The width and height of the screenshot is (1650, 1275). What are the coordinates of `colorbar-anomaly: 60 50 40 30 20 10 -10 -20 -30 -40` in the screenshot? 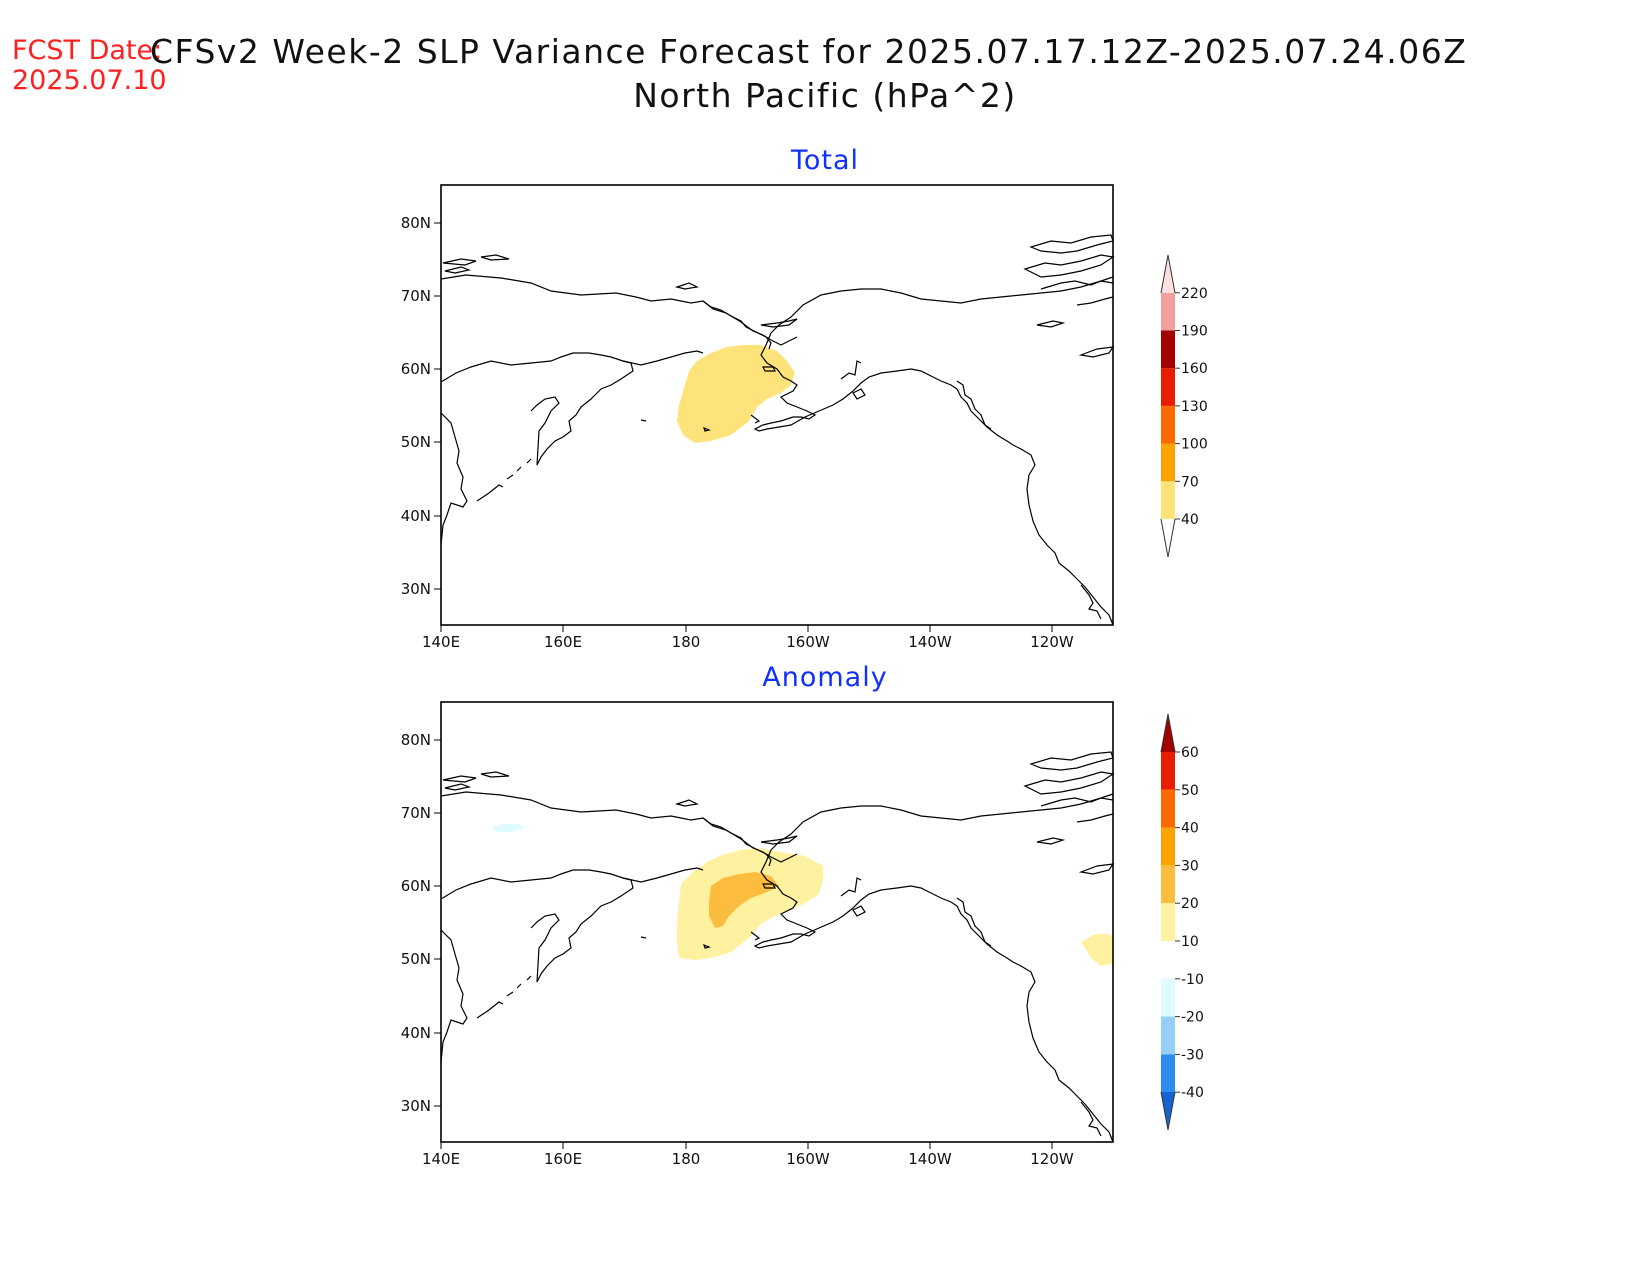 It's located at (1182, 922).